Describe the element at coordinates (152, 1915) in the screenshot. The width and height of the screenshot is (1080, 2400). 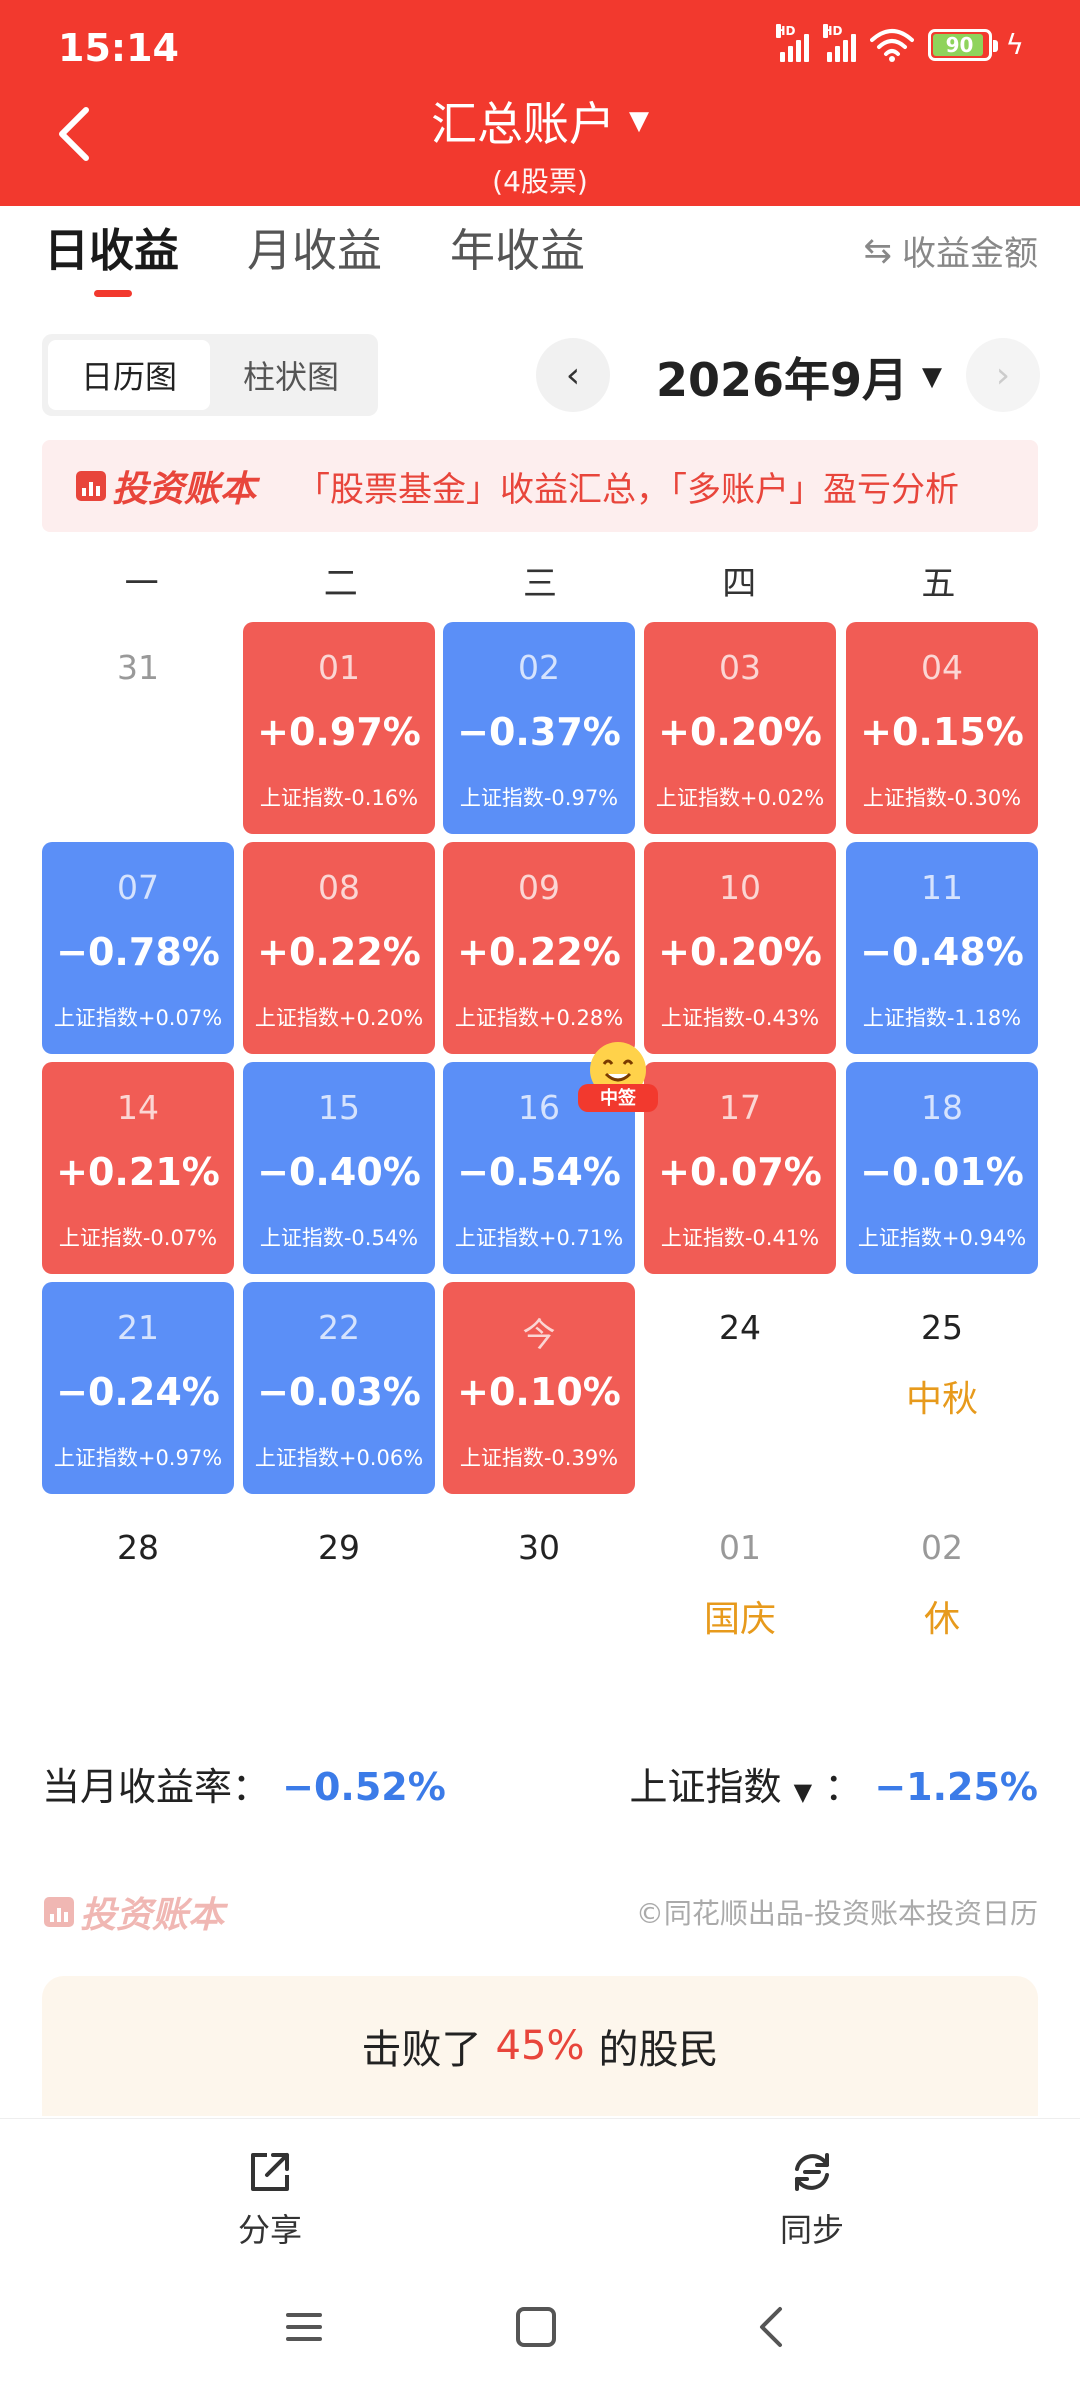
I see `footer-brand-name: 投资账本` at that location.